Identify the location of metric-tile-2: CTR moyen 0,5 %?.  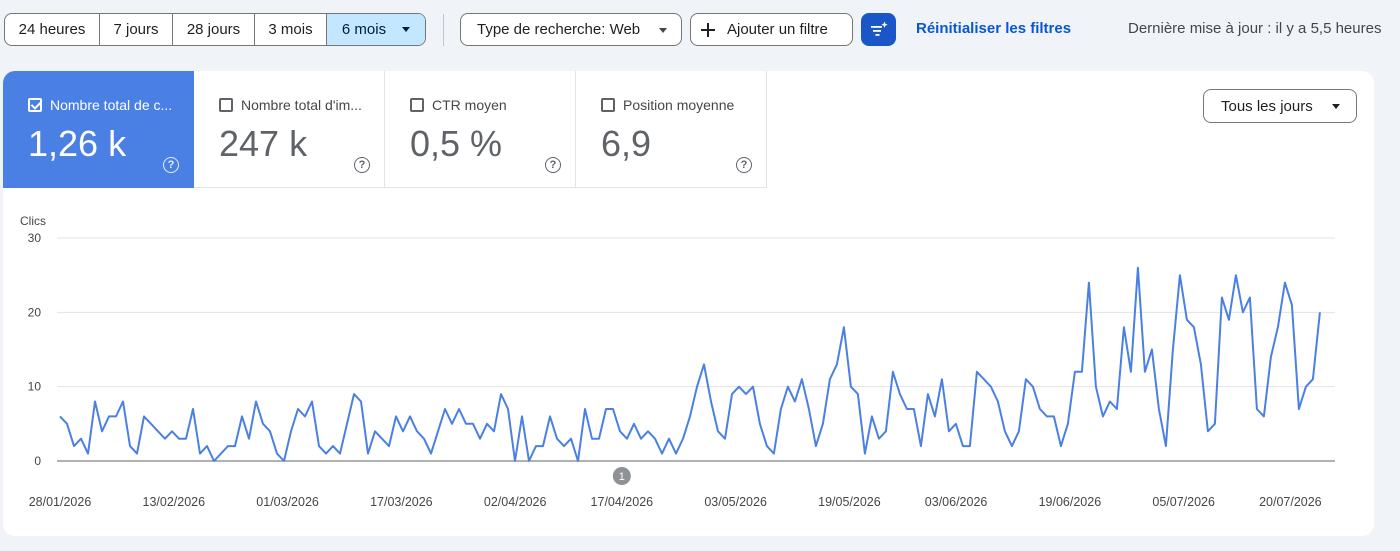
(480, 129).